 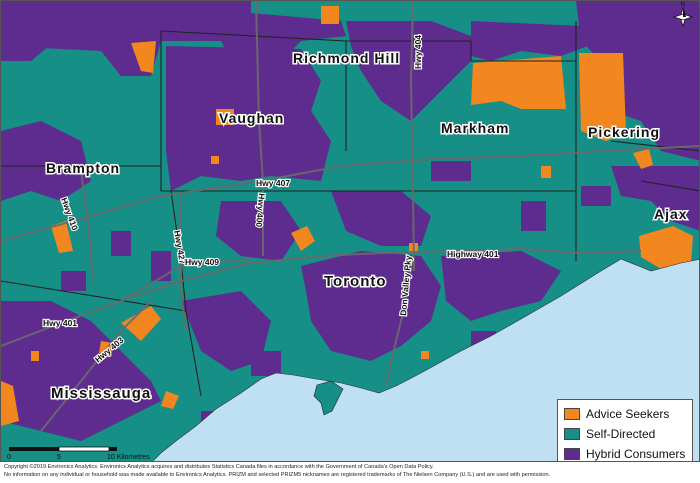 I want to click on highway-404-line, so click(x=412, y=136).